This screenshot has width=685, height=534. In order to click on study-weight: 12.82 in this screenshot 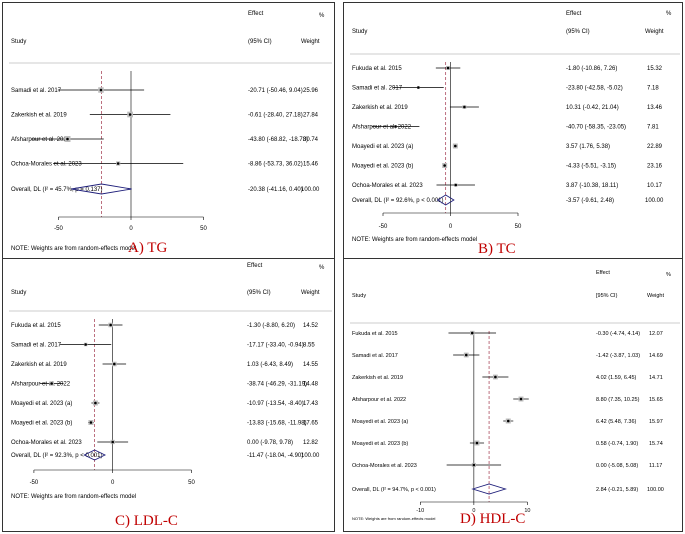, I will do `click(311, 443)`.